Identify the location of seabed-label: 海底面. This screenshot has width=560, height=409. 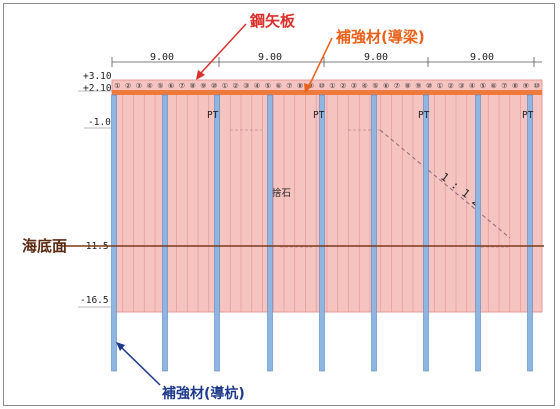
(44, 246).